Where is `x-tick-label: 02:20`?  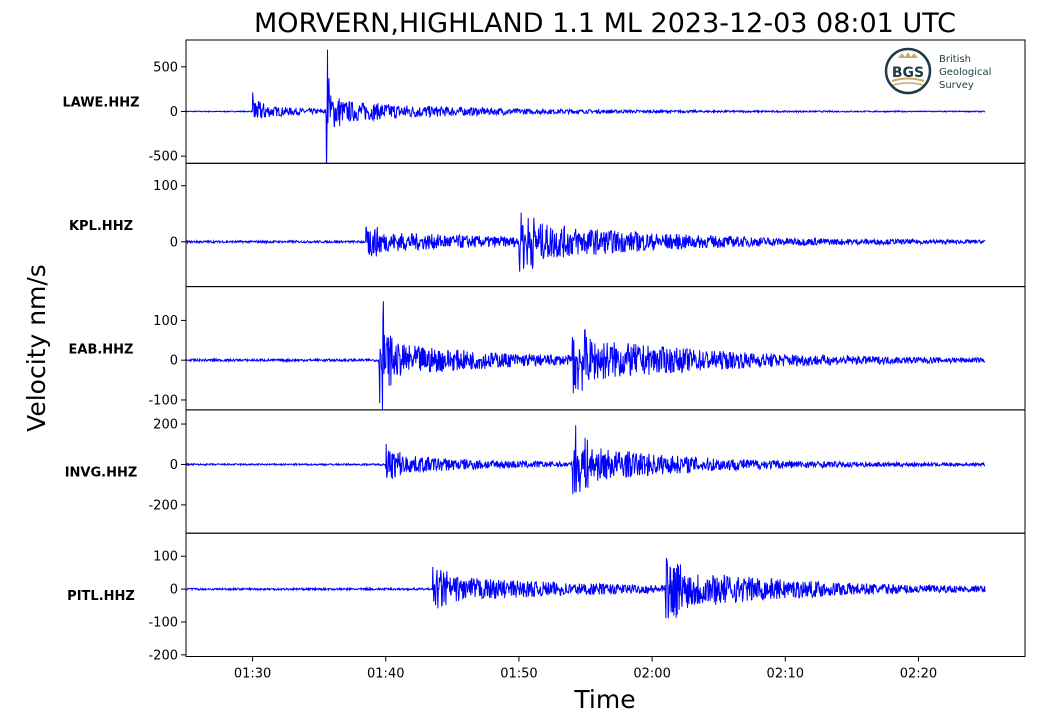
x-tick-label: 02:20 is located at coordinates (918, 674).